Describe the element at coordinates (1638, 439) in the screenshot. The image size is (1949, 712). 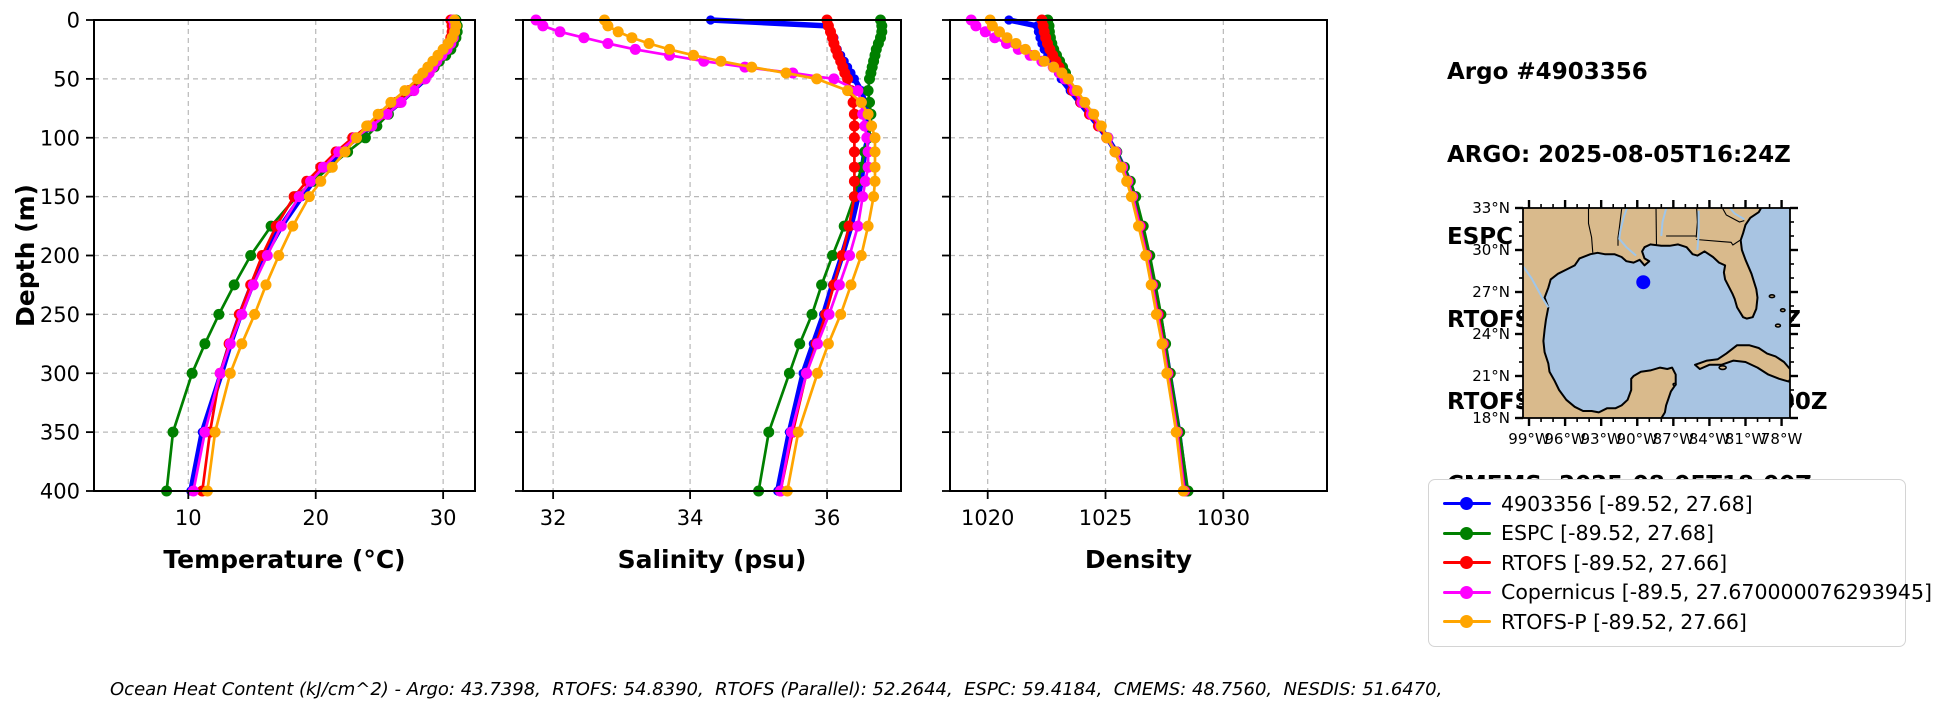
I see `svg-text: 90°W` at that location.